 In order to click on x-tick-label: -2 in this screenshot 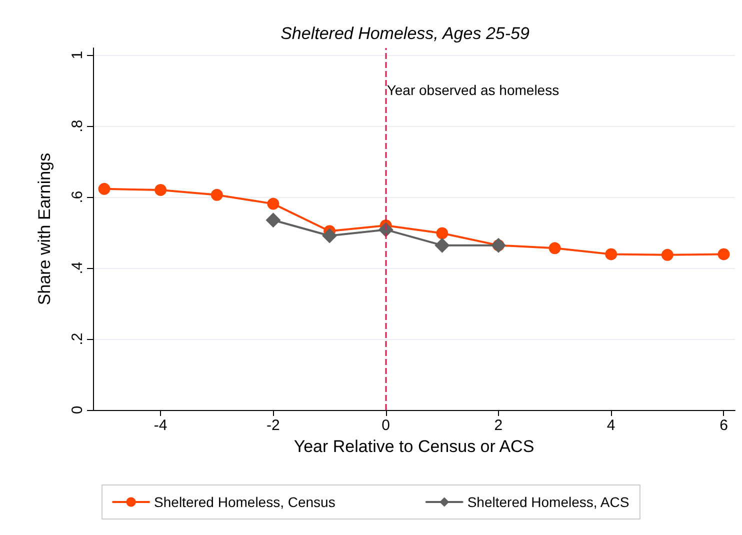, I will do `click(273, 425)`.